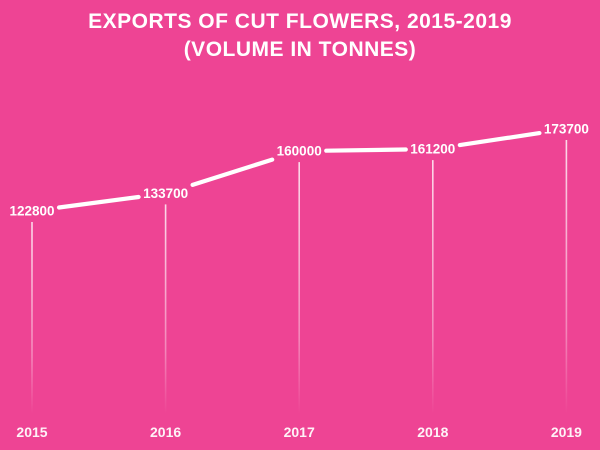 The image size is (600, 450). I want to click on x-axis-tick-label: 2017, so click(299, 432).